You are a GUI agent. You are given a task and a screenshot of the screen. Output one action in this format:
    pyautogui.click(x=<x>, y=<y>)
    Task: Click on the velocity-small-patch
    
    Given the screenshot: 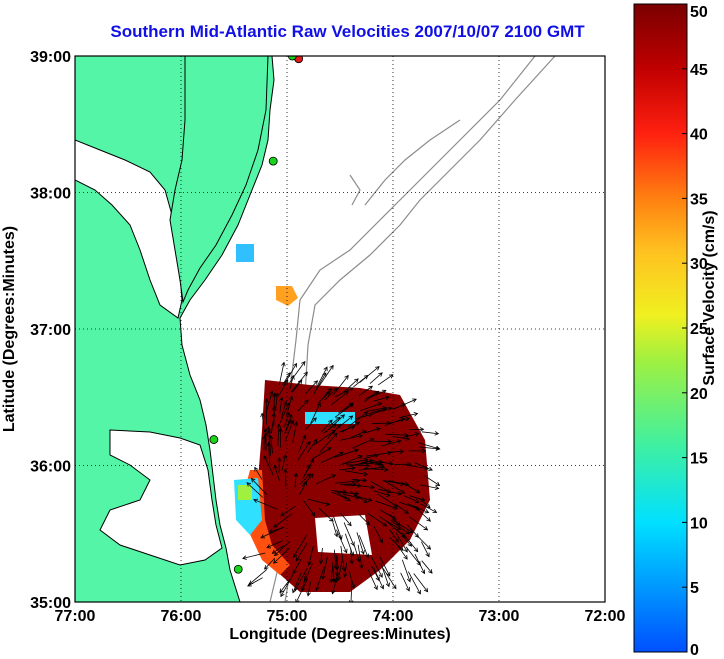 What is the action you would take?
    pyautogui.click(x=245, y=253)
    